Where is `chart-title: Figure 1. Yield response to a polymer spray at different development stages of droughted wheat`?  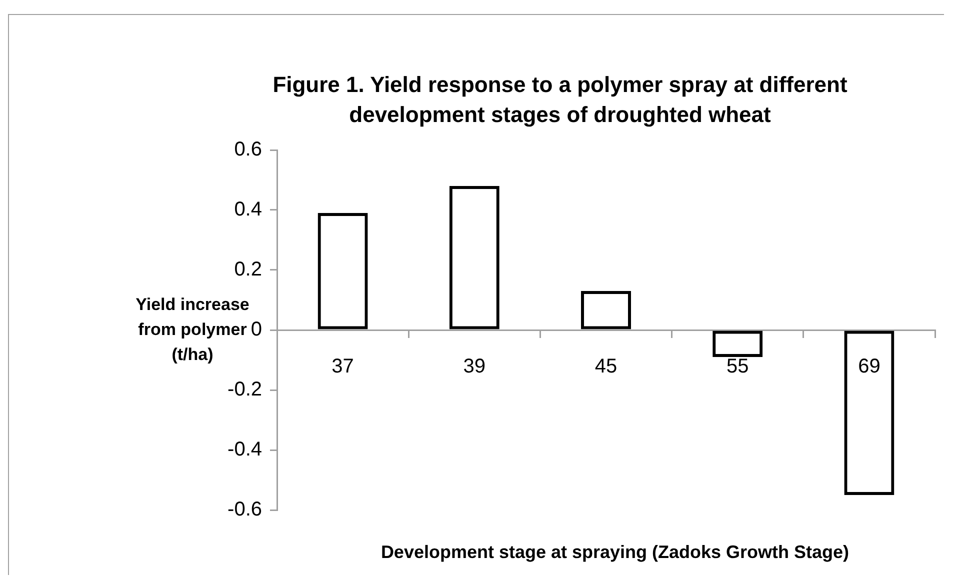 chart-title: Figure 1. Yield response to a polymer spray at different development stages of droughted wheat is located at coordinates (560, 100).